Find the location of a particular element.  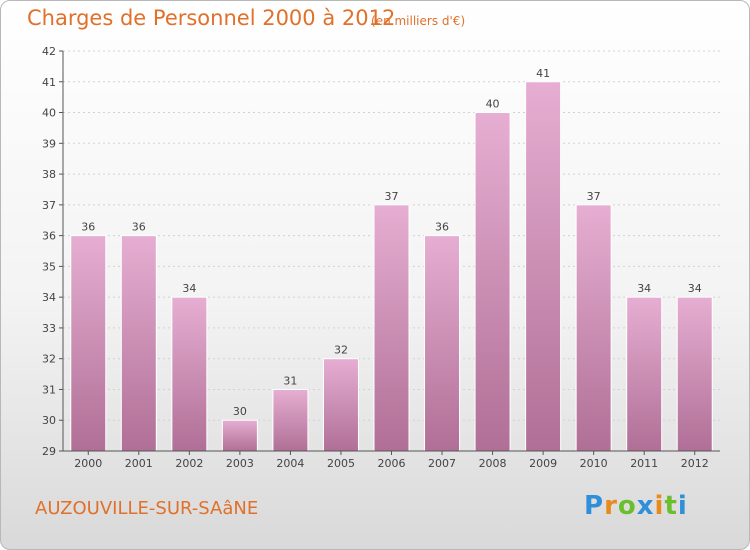

bar-2006 is located at coordinates (391, 328).